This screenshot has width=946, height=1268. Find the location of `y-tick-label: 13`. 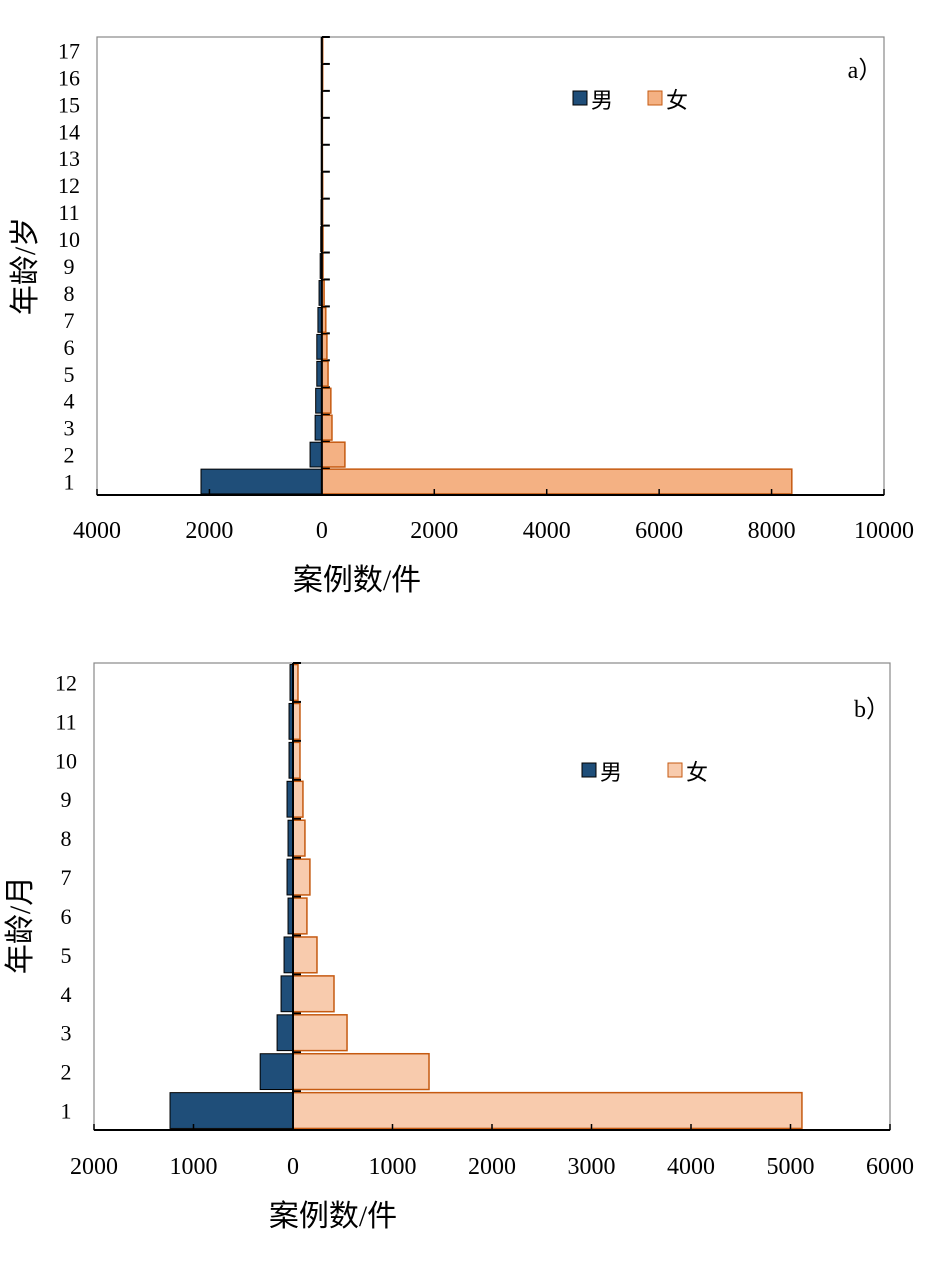

y-tick-label: 13 is located at coordinates (69, 158).